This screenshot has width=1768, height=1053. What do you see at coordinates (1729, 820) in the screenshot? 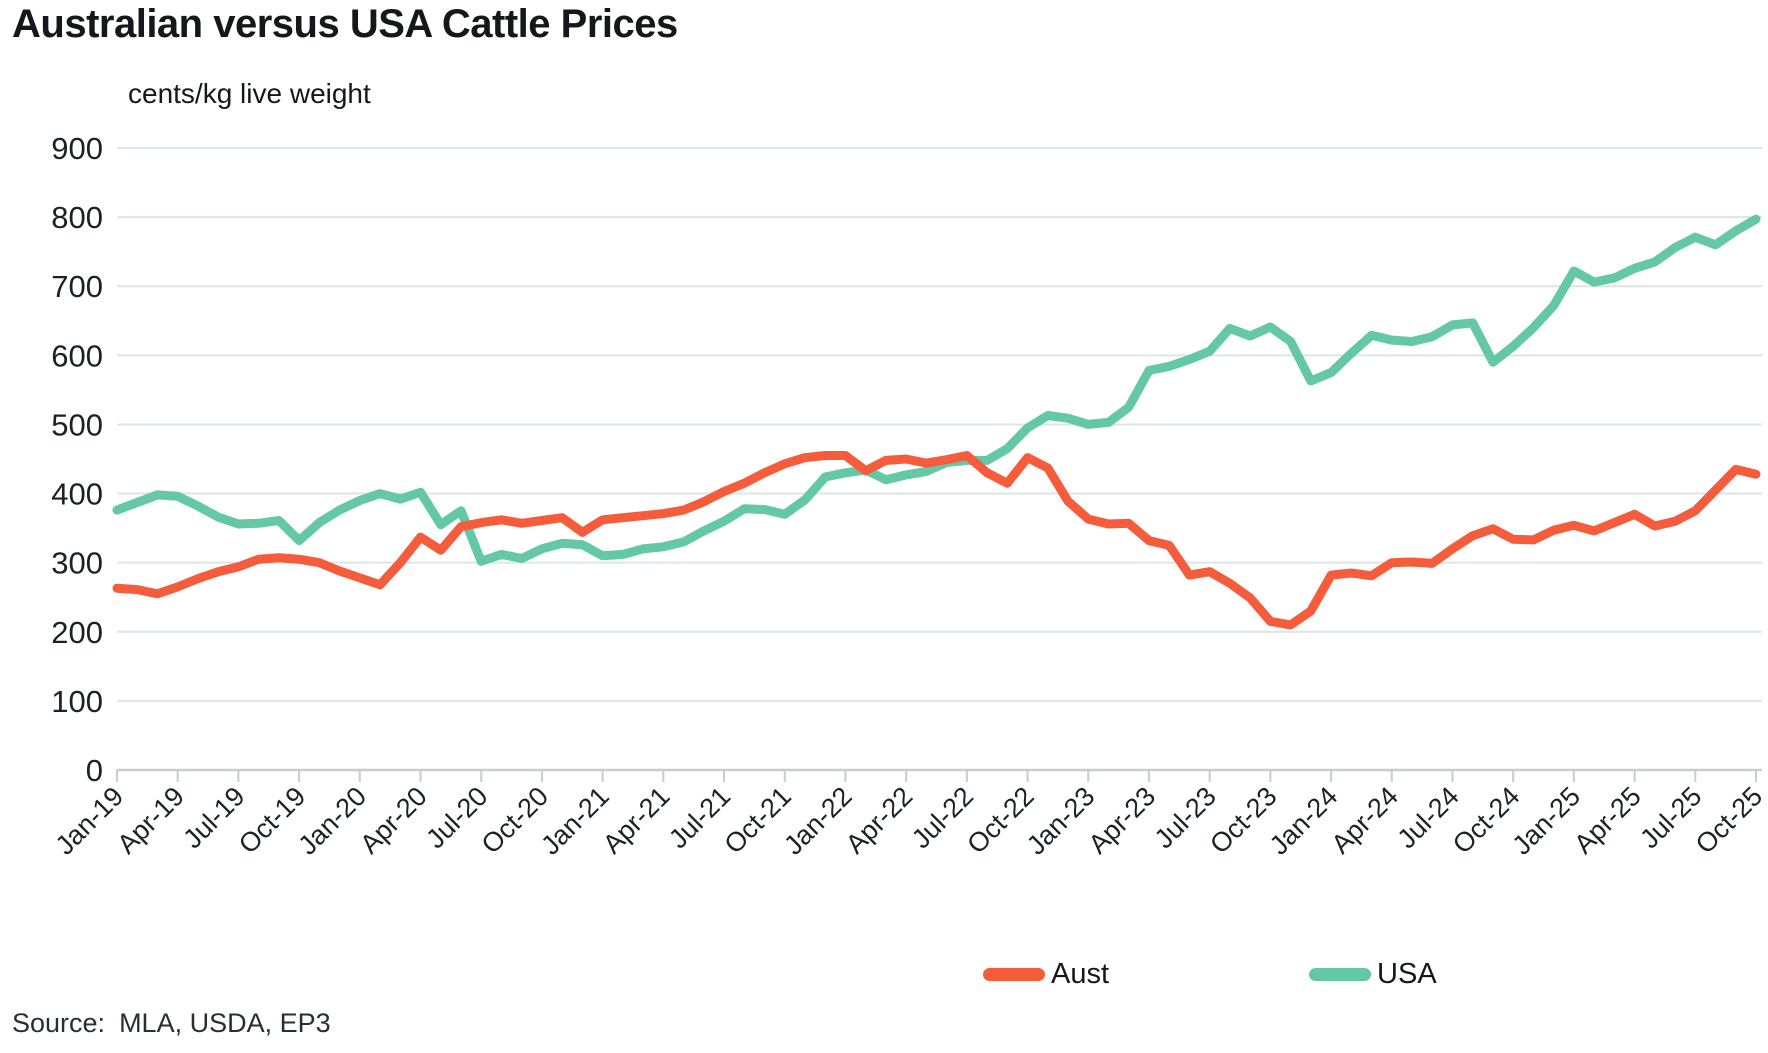
I see `x-axis-label-Oct-25: Oct-25` at bounding box center [1729, 820].